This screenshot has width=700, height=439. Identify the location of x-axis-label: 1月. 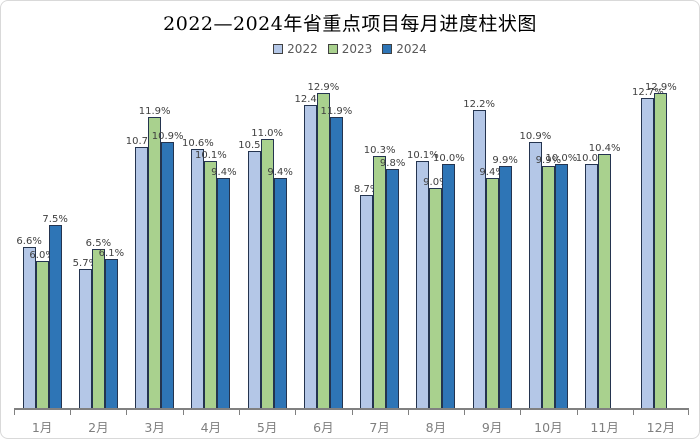
(42, 427).